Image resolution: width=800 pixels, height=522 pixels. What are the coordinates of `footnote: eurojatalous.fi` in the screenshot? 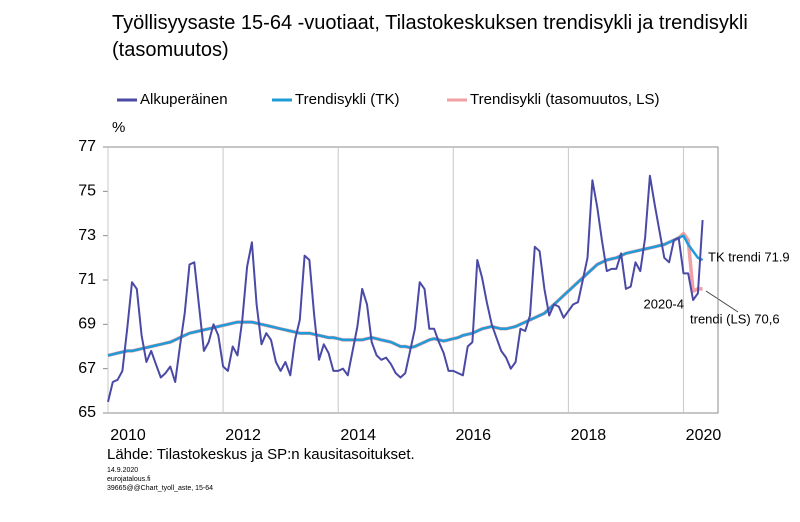 It's located at (129, 479).